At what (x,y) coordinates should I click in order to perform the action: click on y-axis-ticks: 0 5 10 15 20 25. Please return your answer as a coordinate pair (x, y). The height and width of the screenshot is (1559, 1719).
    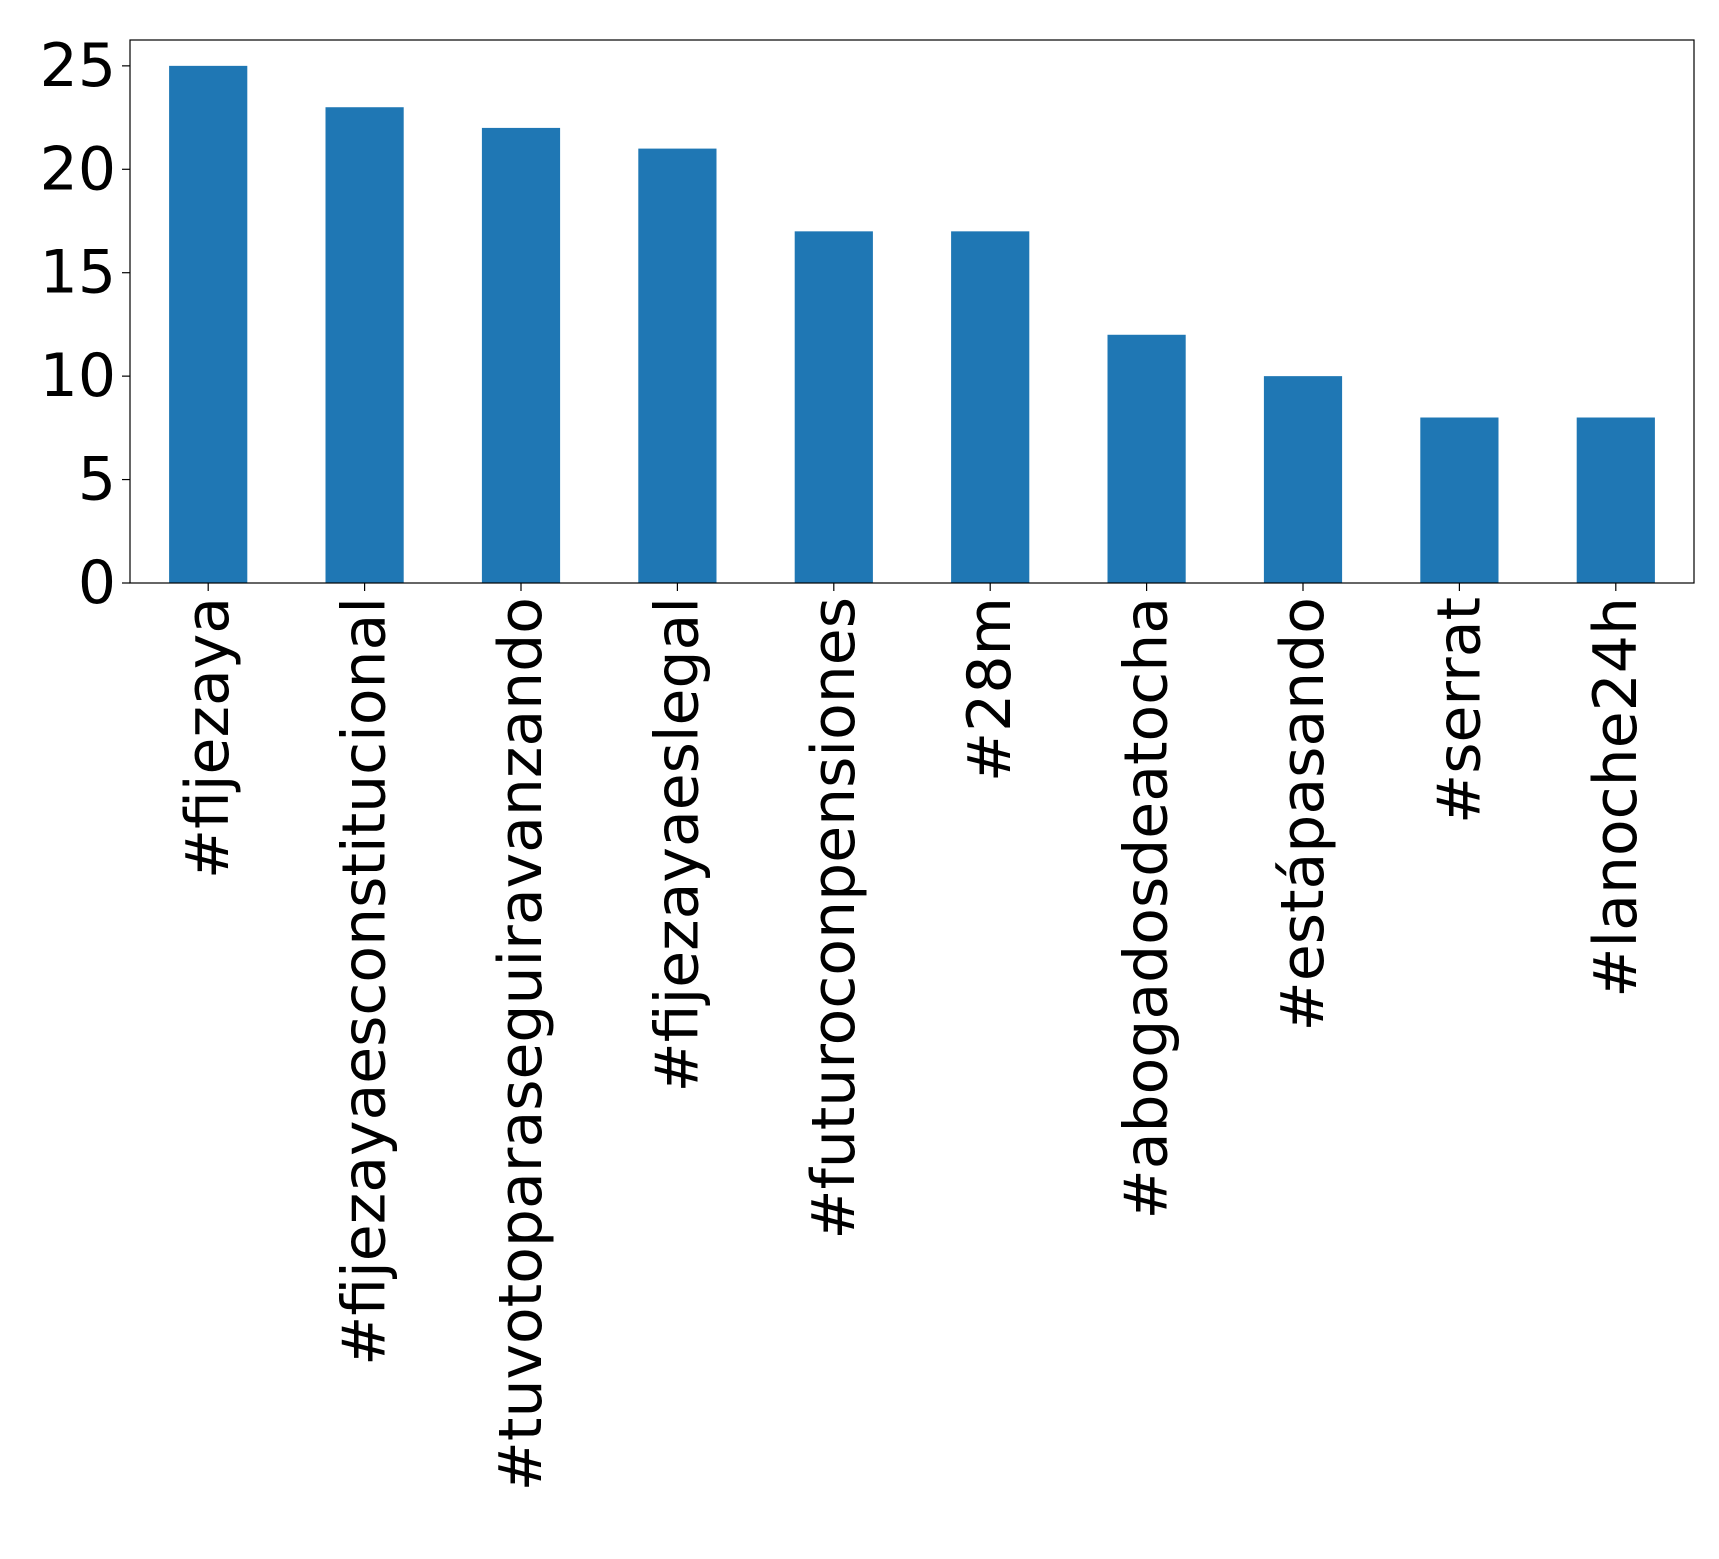
    Looking at the image, I should click on (85, 324).